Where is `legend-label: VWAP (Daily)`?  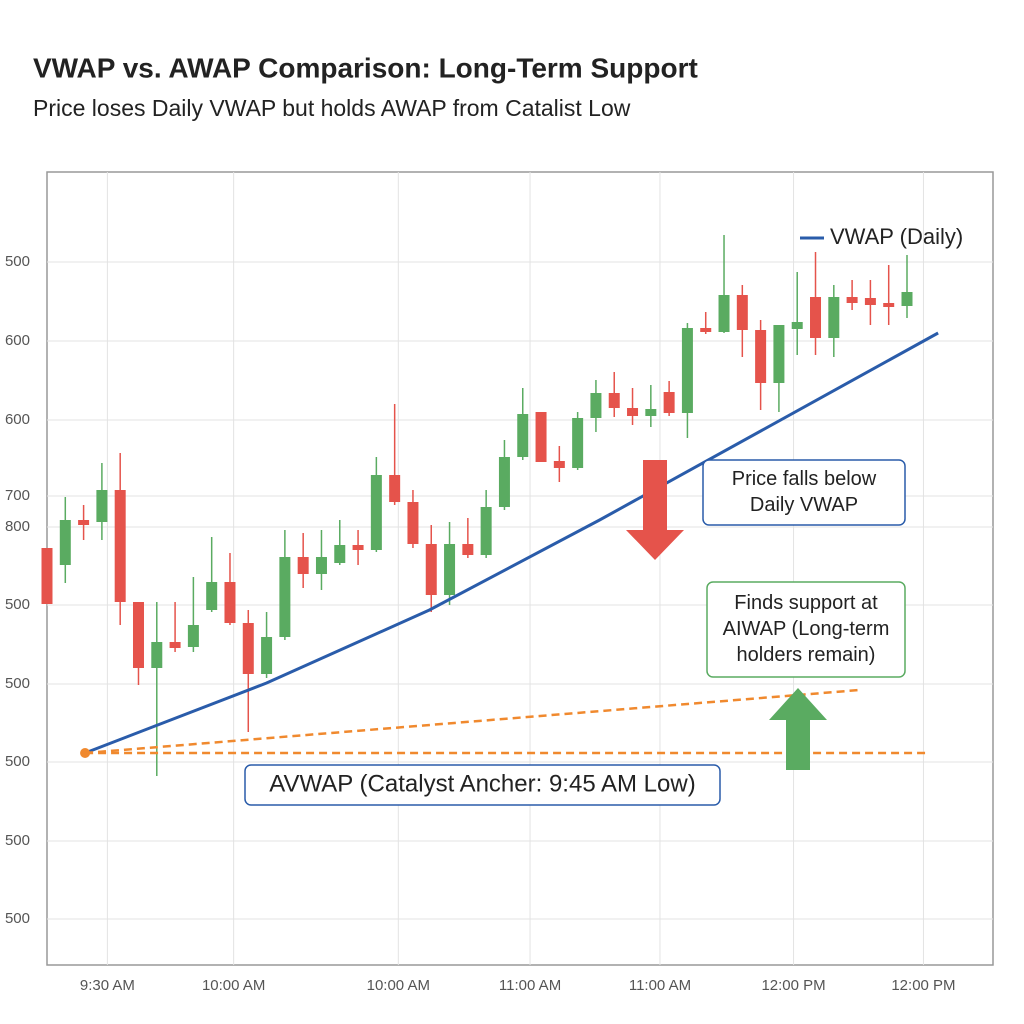 legend-label: VWAP (Daily) is located at coordinates (896, 236).